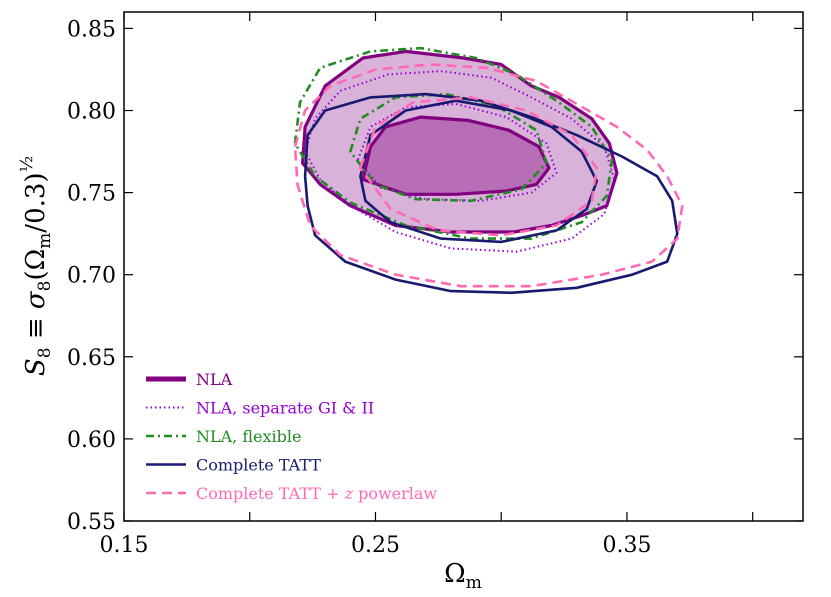  Describe the element at coordinates (36, 266) in the screenshot. I see `y-axis-label: S8 ≡ σ8(Ωm/0.3)½` at that location.